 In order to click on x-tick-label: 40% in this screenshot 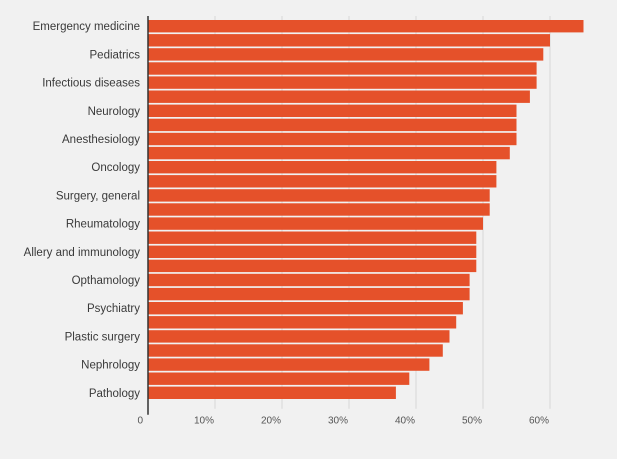, I will do `click(405, 421)`.